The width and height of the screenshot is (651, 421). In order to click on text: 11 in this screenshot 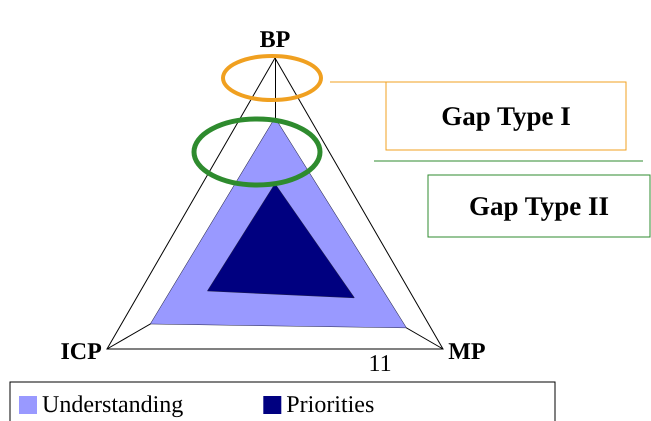, I will do `click(380, 364)`.